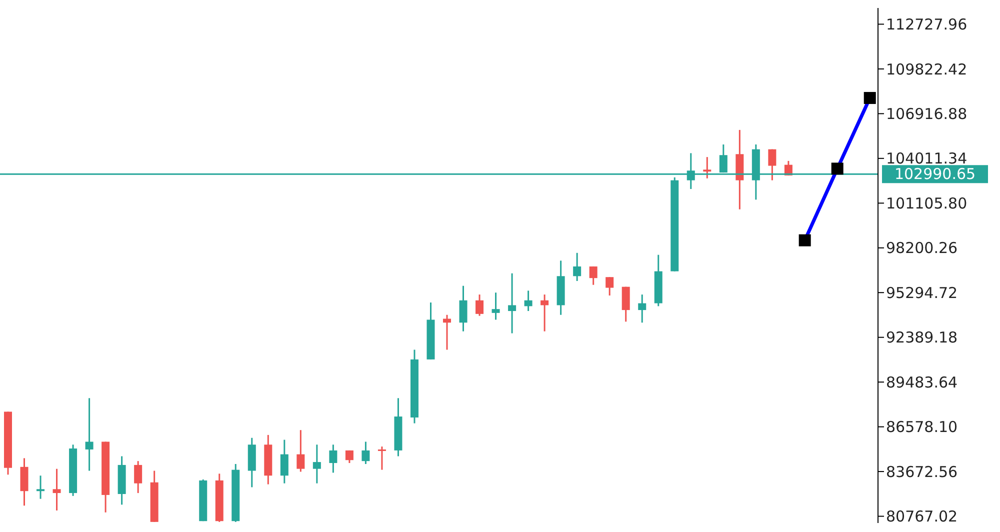 Image resolution: width=1000 pixels, height=532 pixels. What do you see at coordinates (922, 471) in the screenshot?
I see `y-tick-label: 83672.56` at bounding box center [922, 471].